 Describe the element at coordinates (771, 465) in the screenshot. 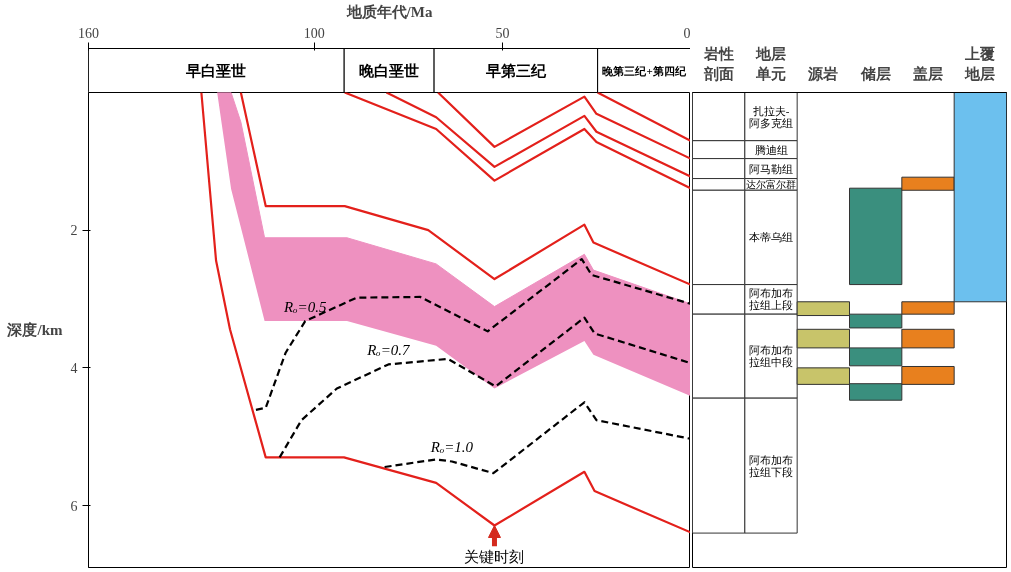

I see `data-label: 阿布加布拉组下段` at that location.